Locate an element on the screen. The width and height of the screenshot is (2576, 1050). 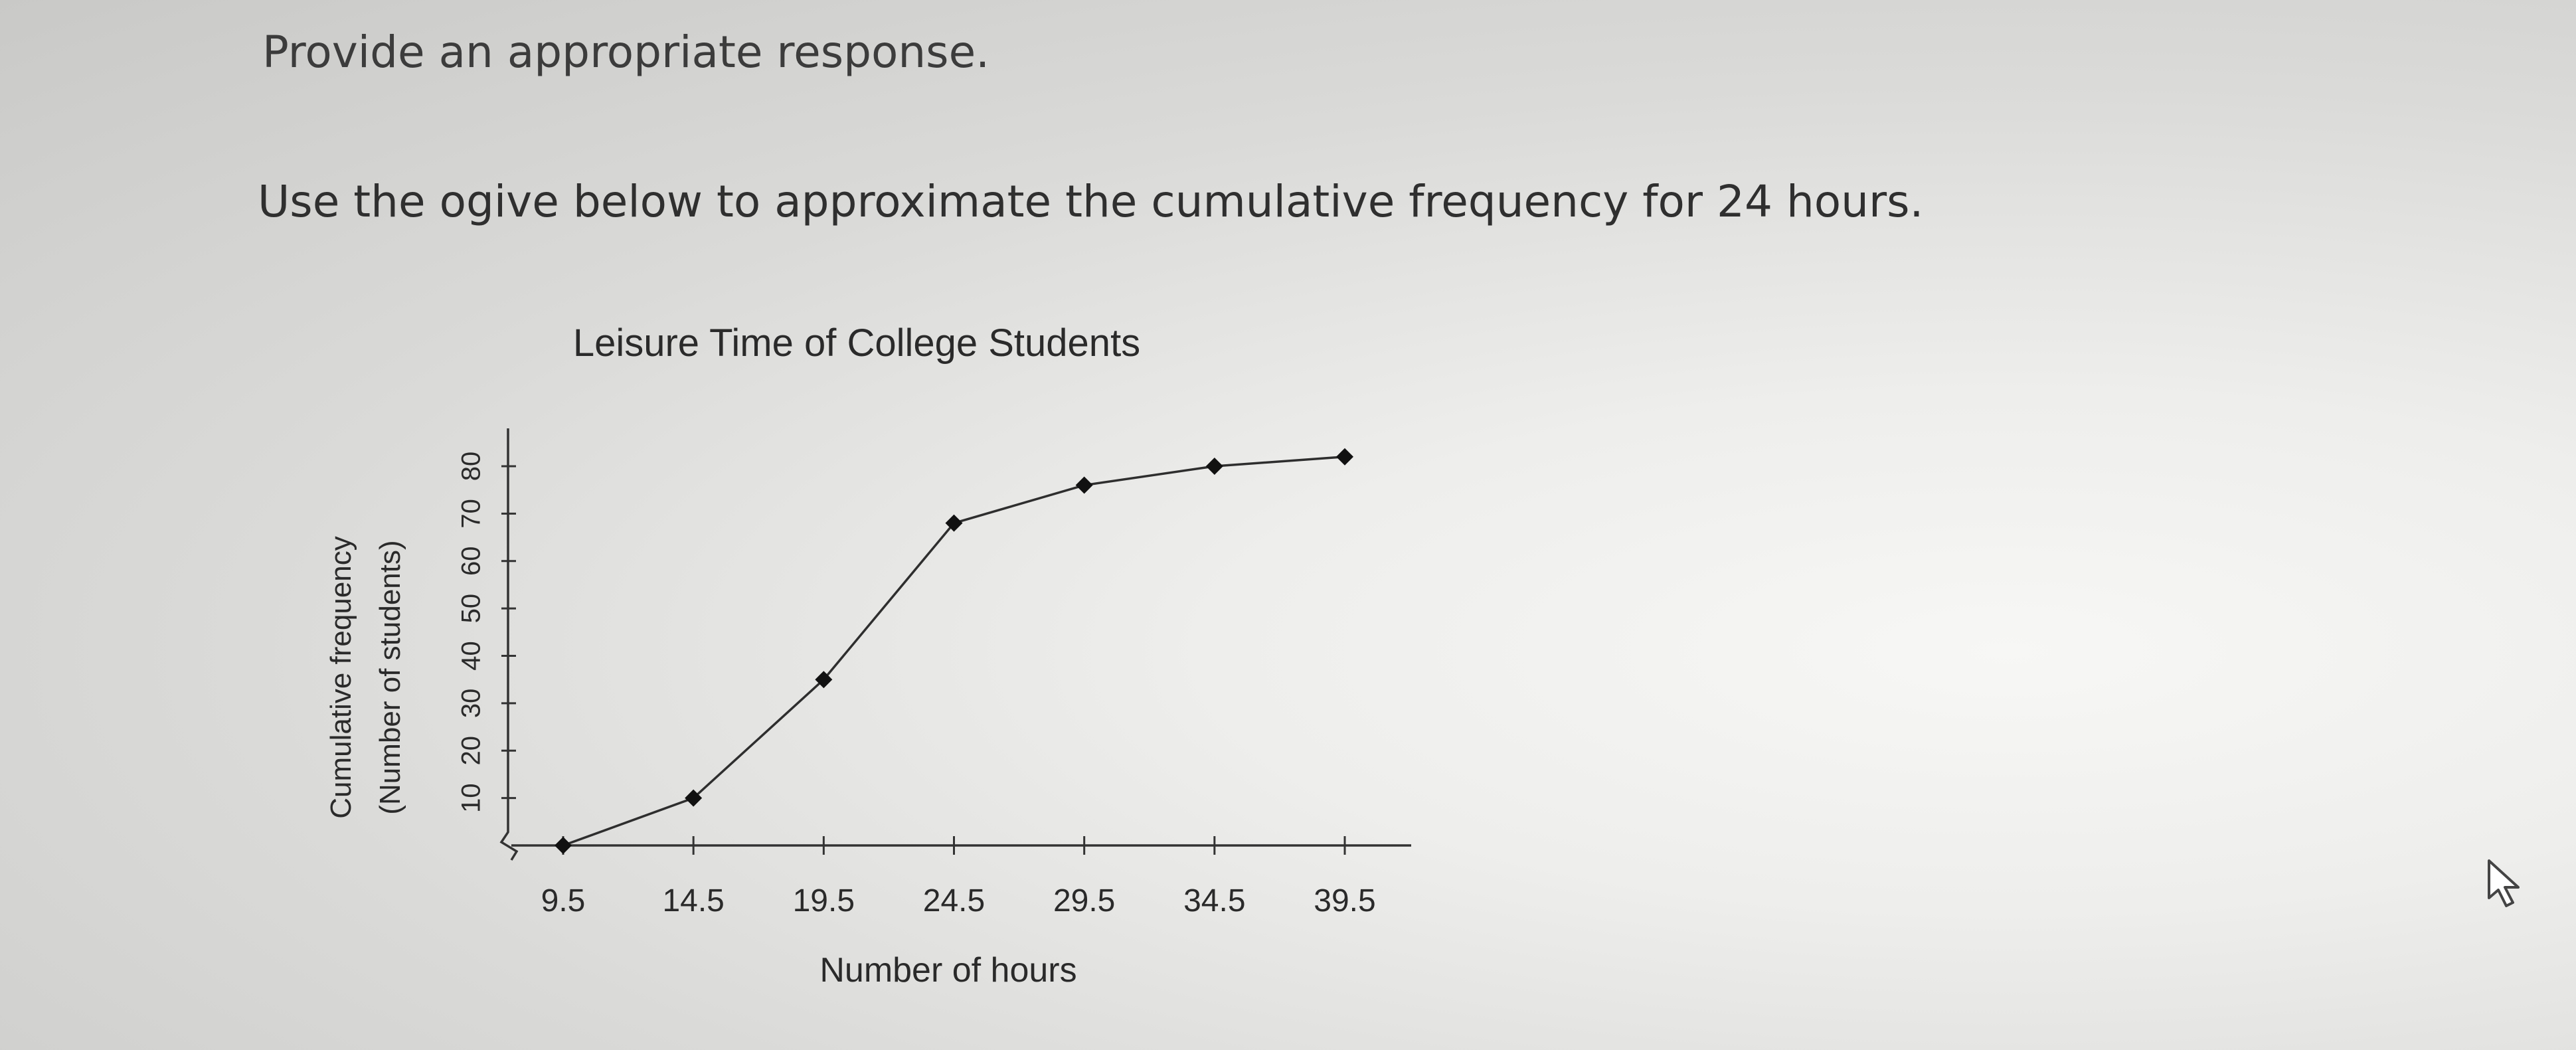
y-axis-label-line1: Cumulative frequency is located at coordinates (341, 678).